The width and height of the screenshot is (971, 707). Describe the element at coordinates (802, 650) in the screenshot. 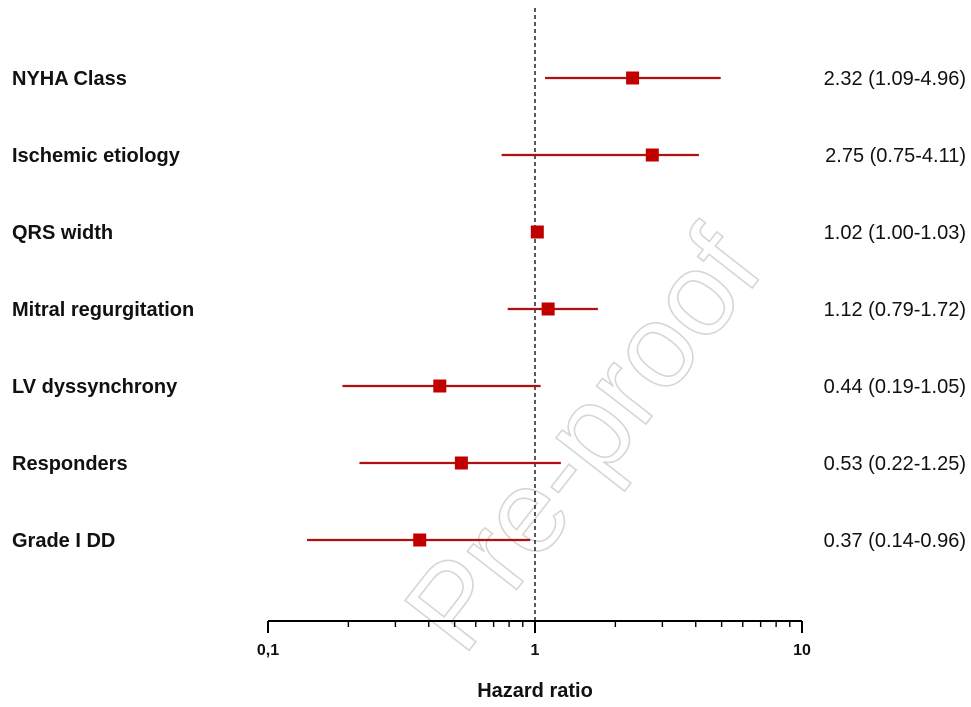

I see `x-tick-label: 10` at that location.